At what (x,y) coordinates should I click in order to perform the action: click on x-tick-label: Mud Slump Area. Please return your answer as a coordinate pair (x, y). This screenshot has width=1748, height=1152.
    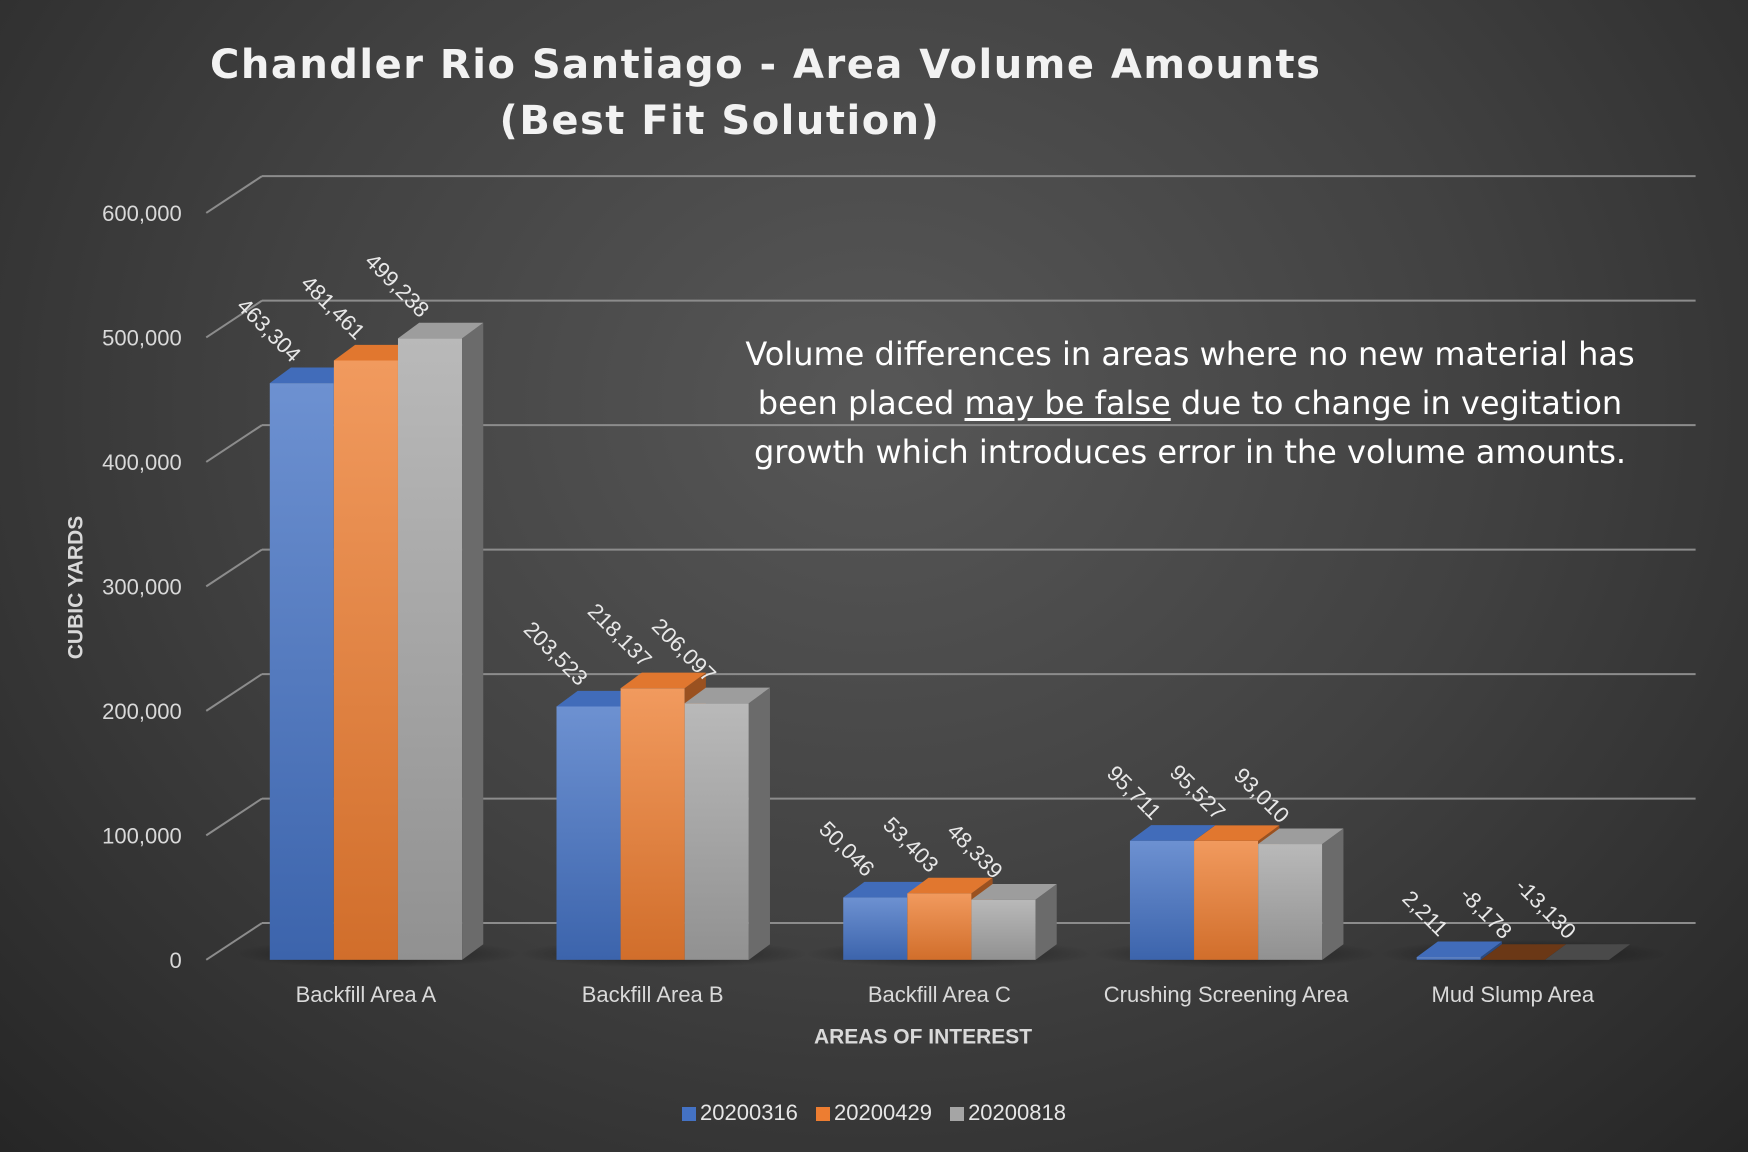
    Looking at the image, I should click on (1513, 994).